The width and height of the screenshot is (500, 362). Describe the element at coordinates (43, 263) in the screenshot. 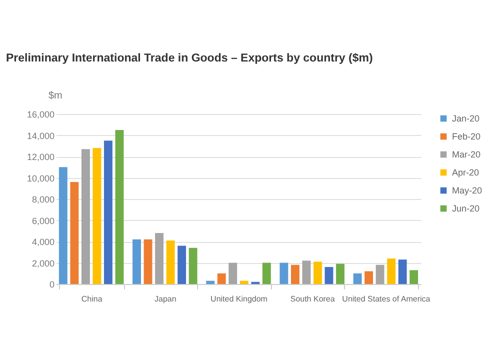

I see `y-tick-label: 2,000` at that location.